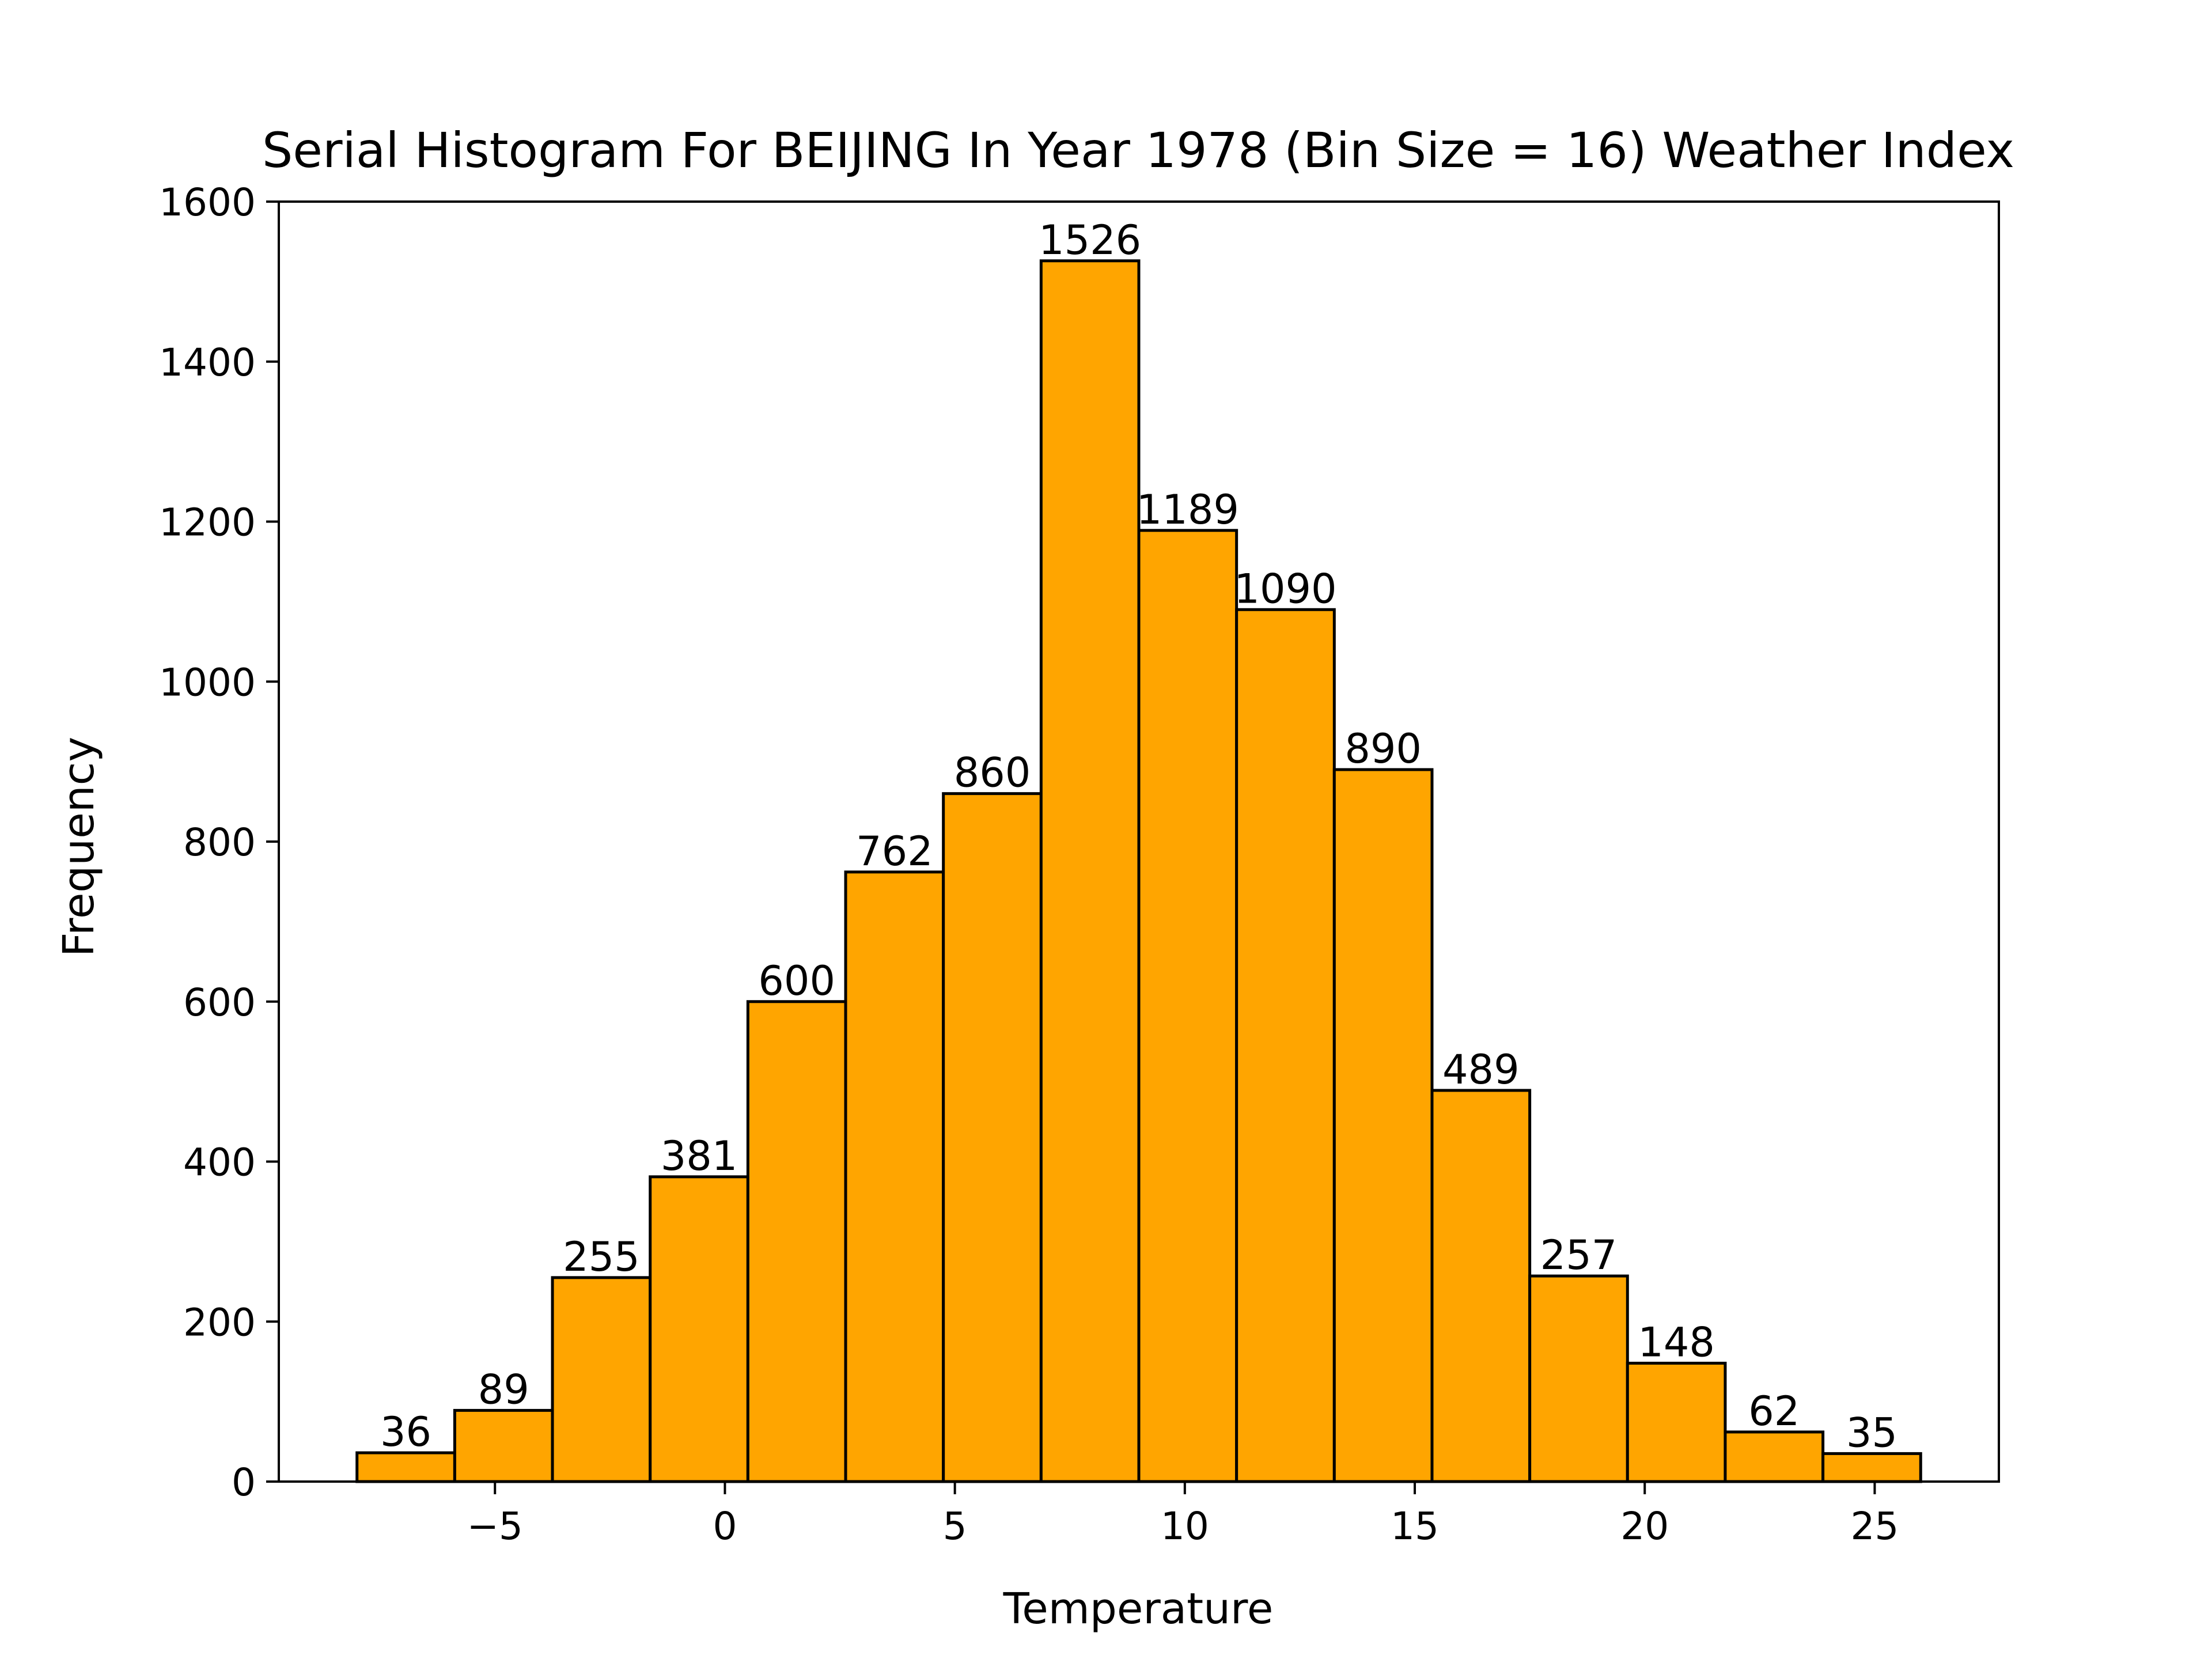 This screenshot has height=1659, width=2212. What do you see at coordinates (1579, 1255) in the screenshot?
I see `bar-value-label: 257` at bounding box center [1579, 1255].